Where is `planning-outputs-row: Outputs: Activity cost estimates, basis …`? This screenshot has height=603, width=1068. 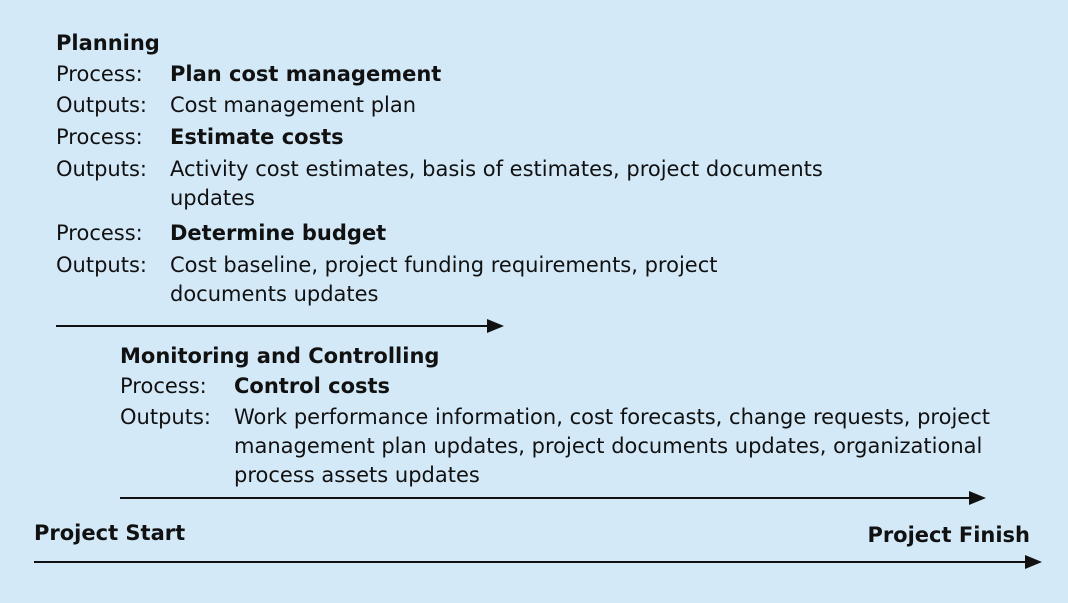 planning-outputs-row: Outputs: Activity cost estimates, basis … is located at coordinates (481, 185).